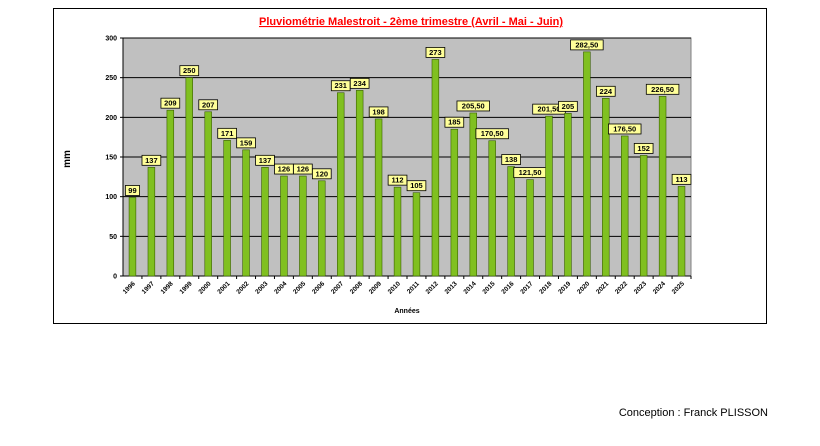  What do you see at coordinates (394, 287) in the screenshot?
I see `x-tick-label: 2010` at bounding box center [394, 287].